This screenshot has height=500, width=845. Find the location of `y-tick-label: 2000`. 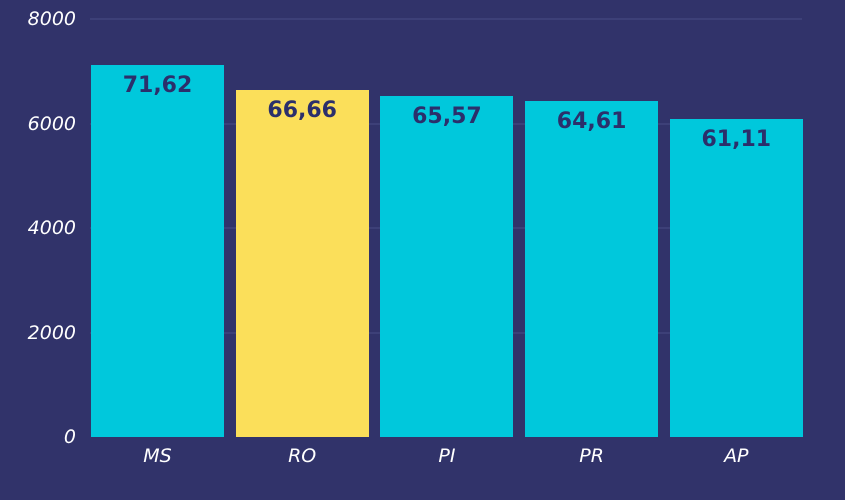

y-tick-label: 2000 is located at coordinates (51, 332).